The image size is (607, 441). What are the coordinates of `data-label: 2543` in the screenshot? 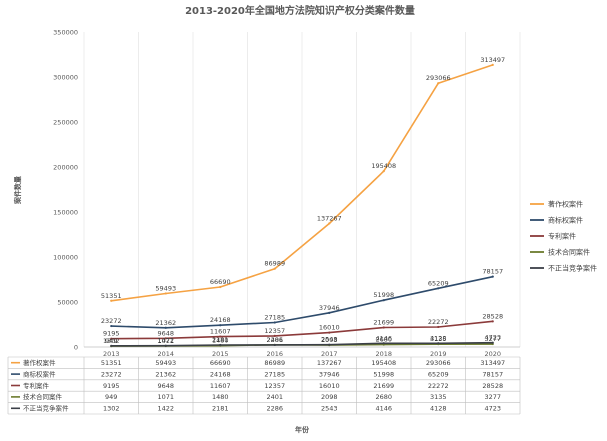 It's located at (329, 340).